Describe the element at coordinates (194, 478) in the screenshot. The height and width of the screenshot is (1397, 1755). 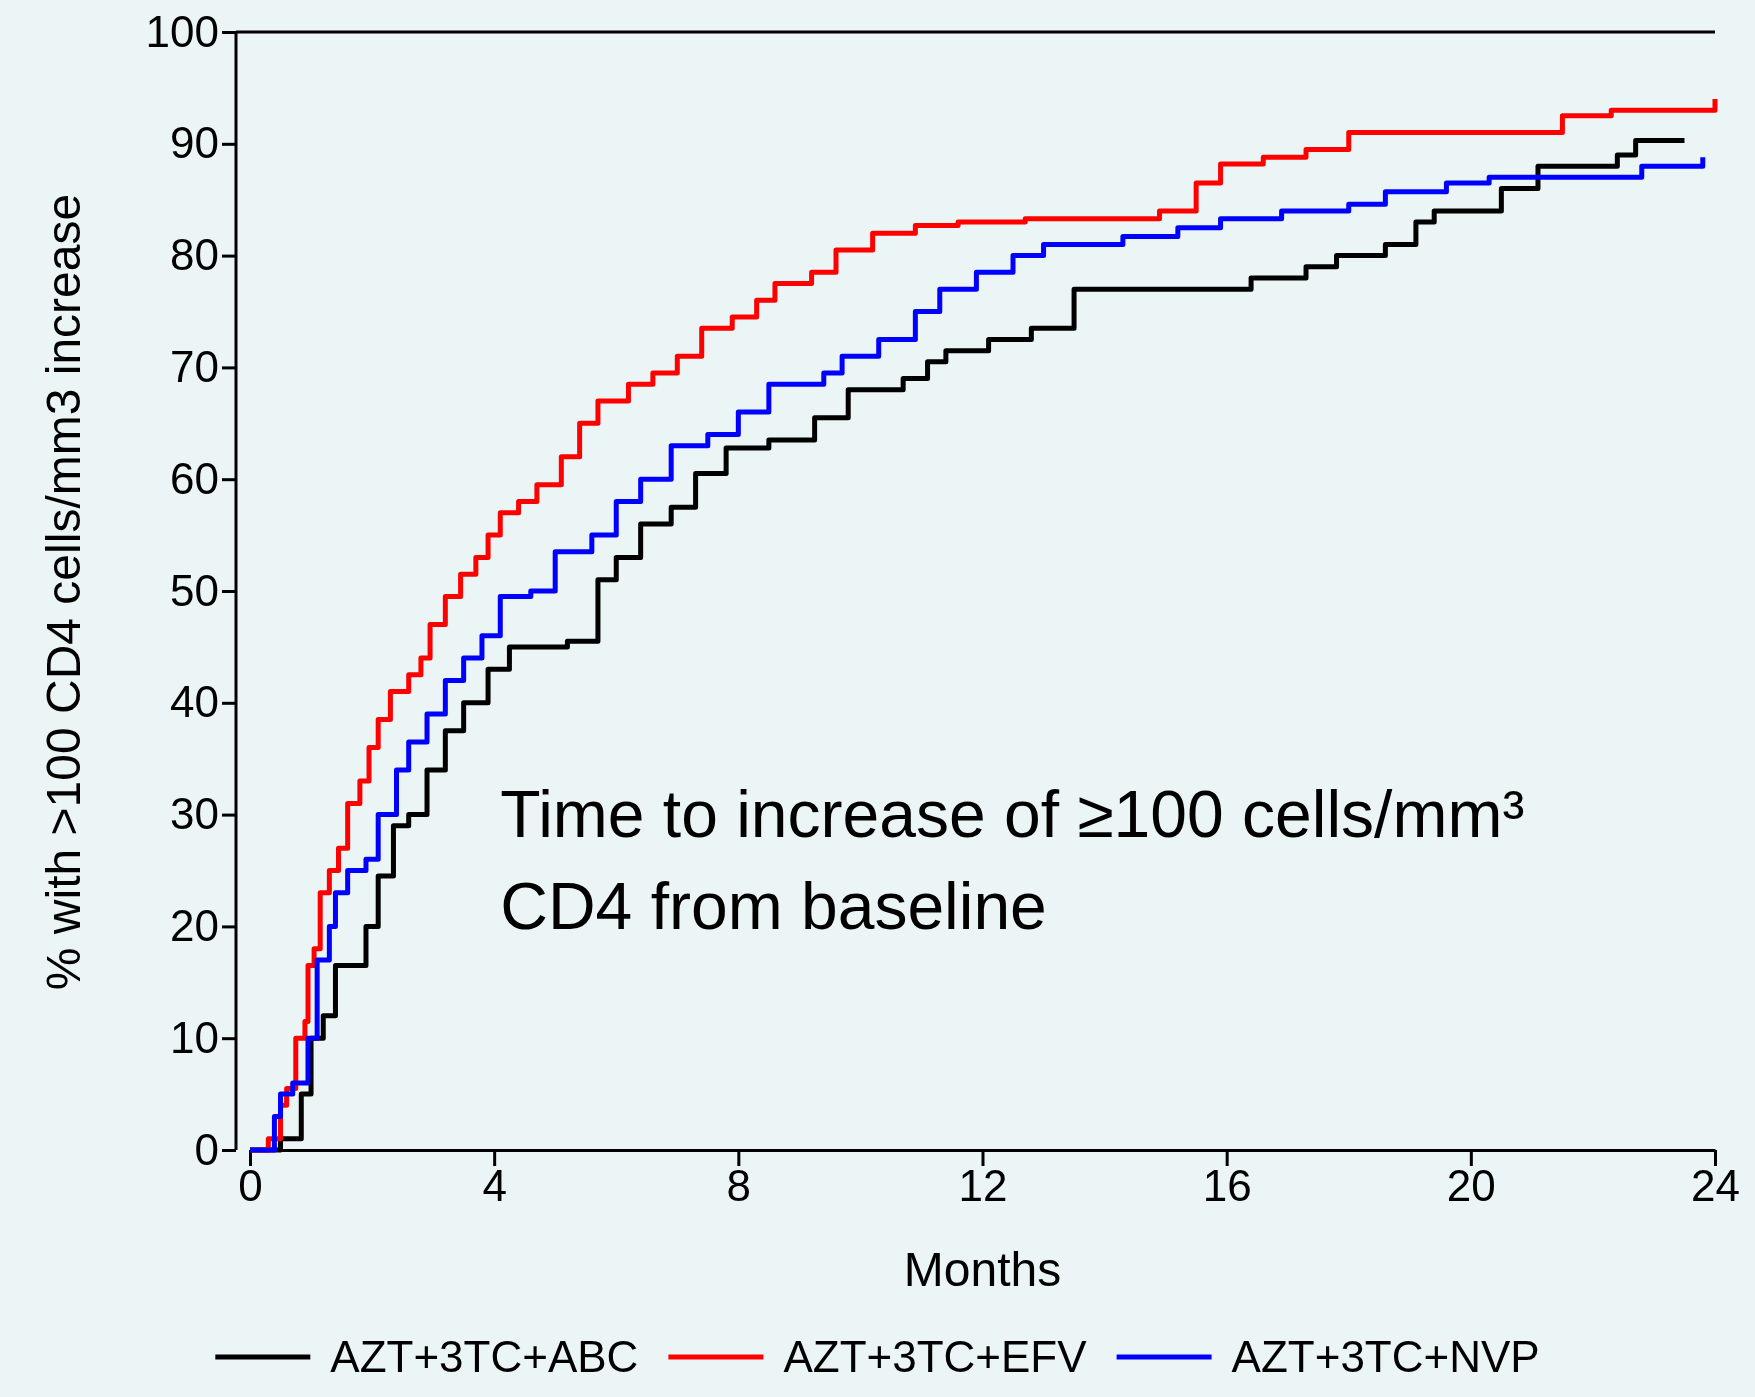
I see `y-tick-label: 60` at that location.